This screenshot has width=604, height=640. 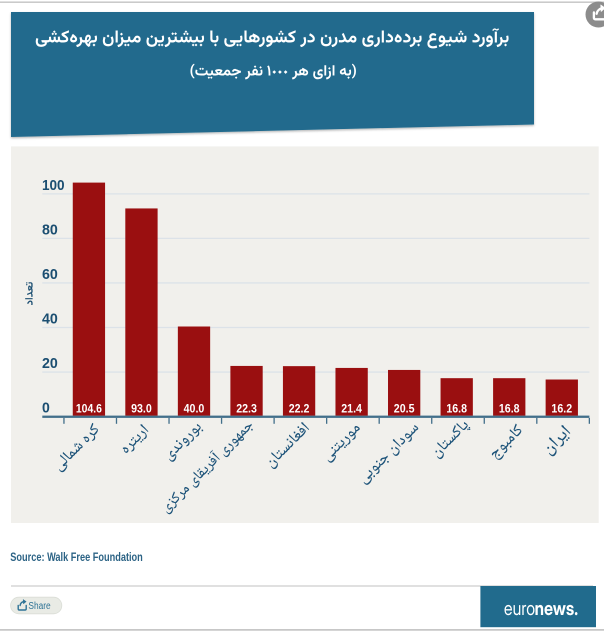 I want to click on svg-text: 40, so click(x=50, y=320).